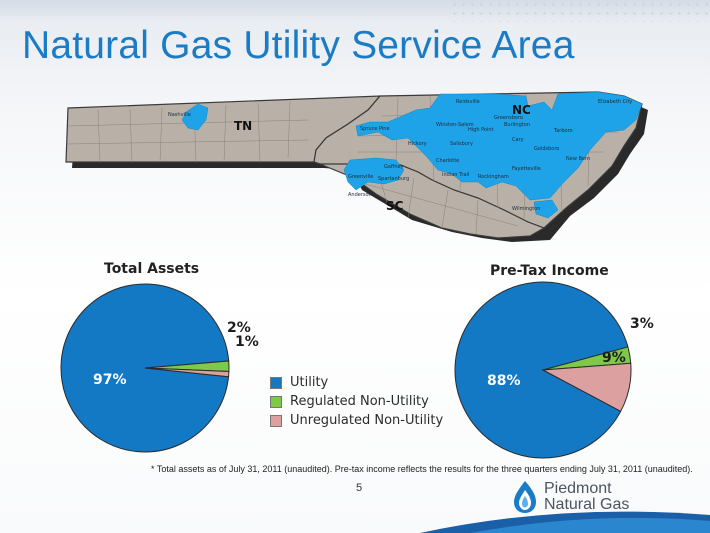  Describe the element at coordinates (578, 488) in the screenshot. I see `logo-line-1: Piedmont` at that location.